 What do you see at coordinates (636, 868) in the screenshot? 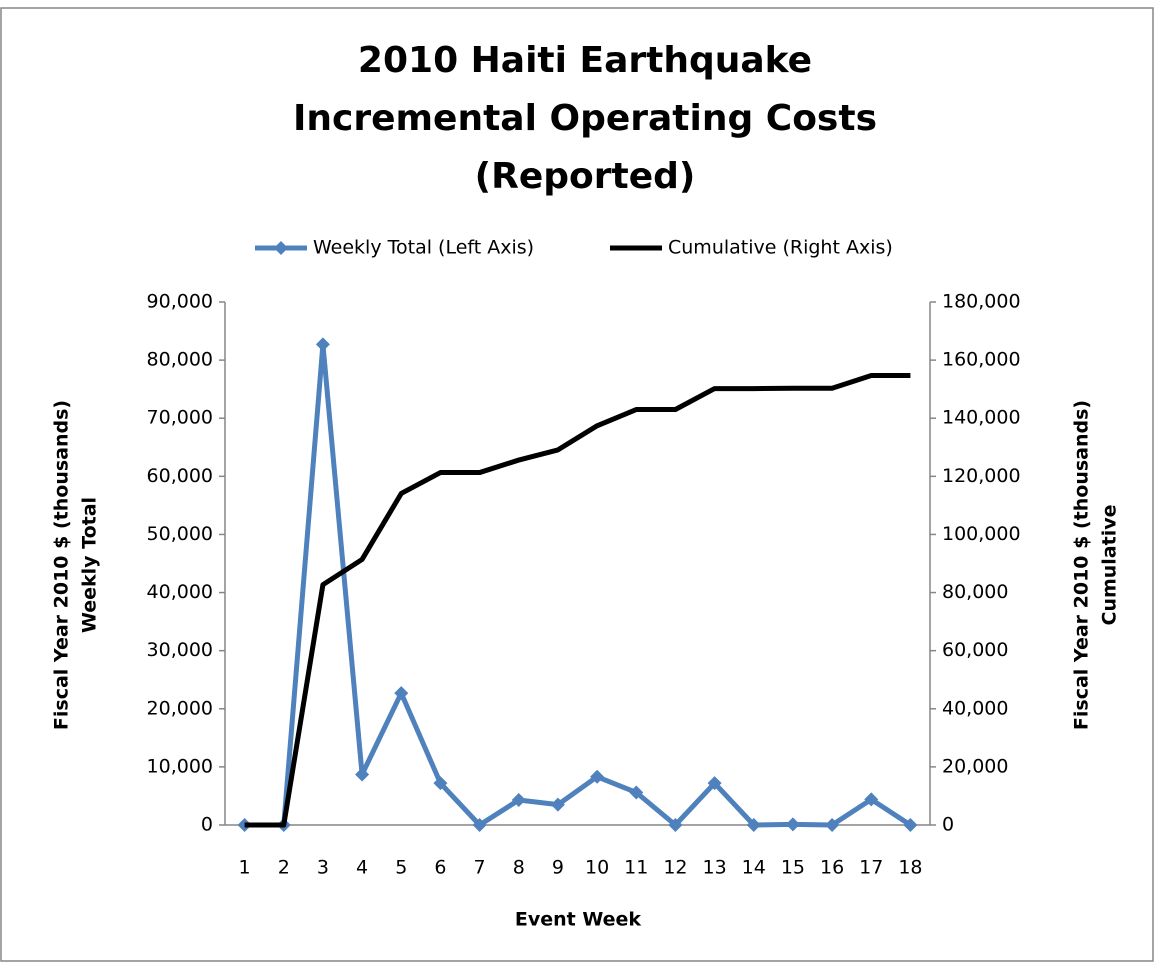
I see `x-tick-label: 11` at bounding box center [636, 868].